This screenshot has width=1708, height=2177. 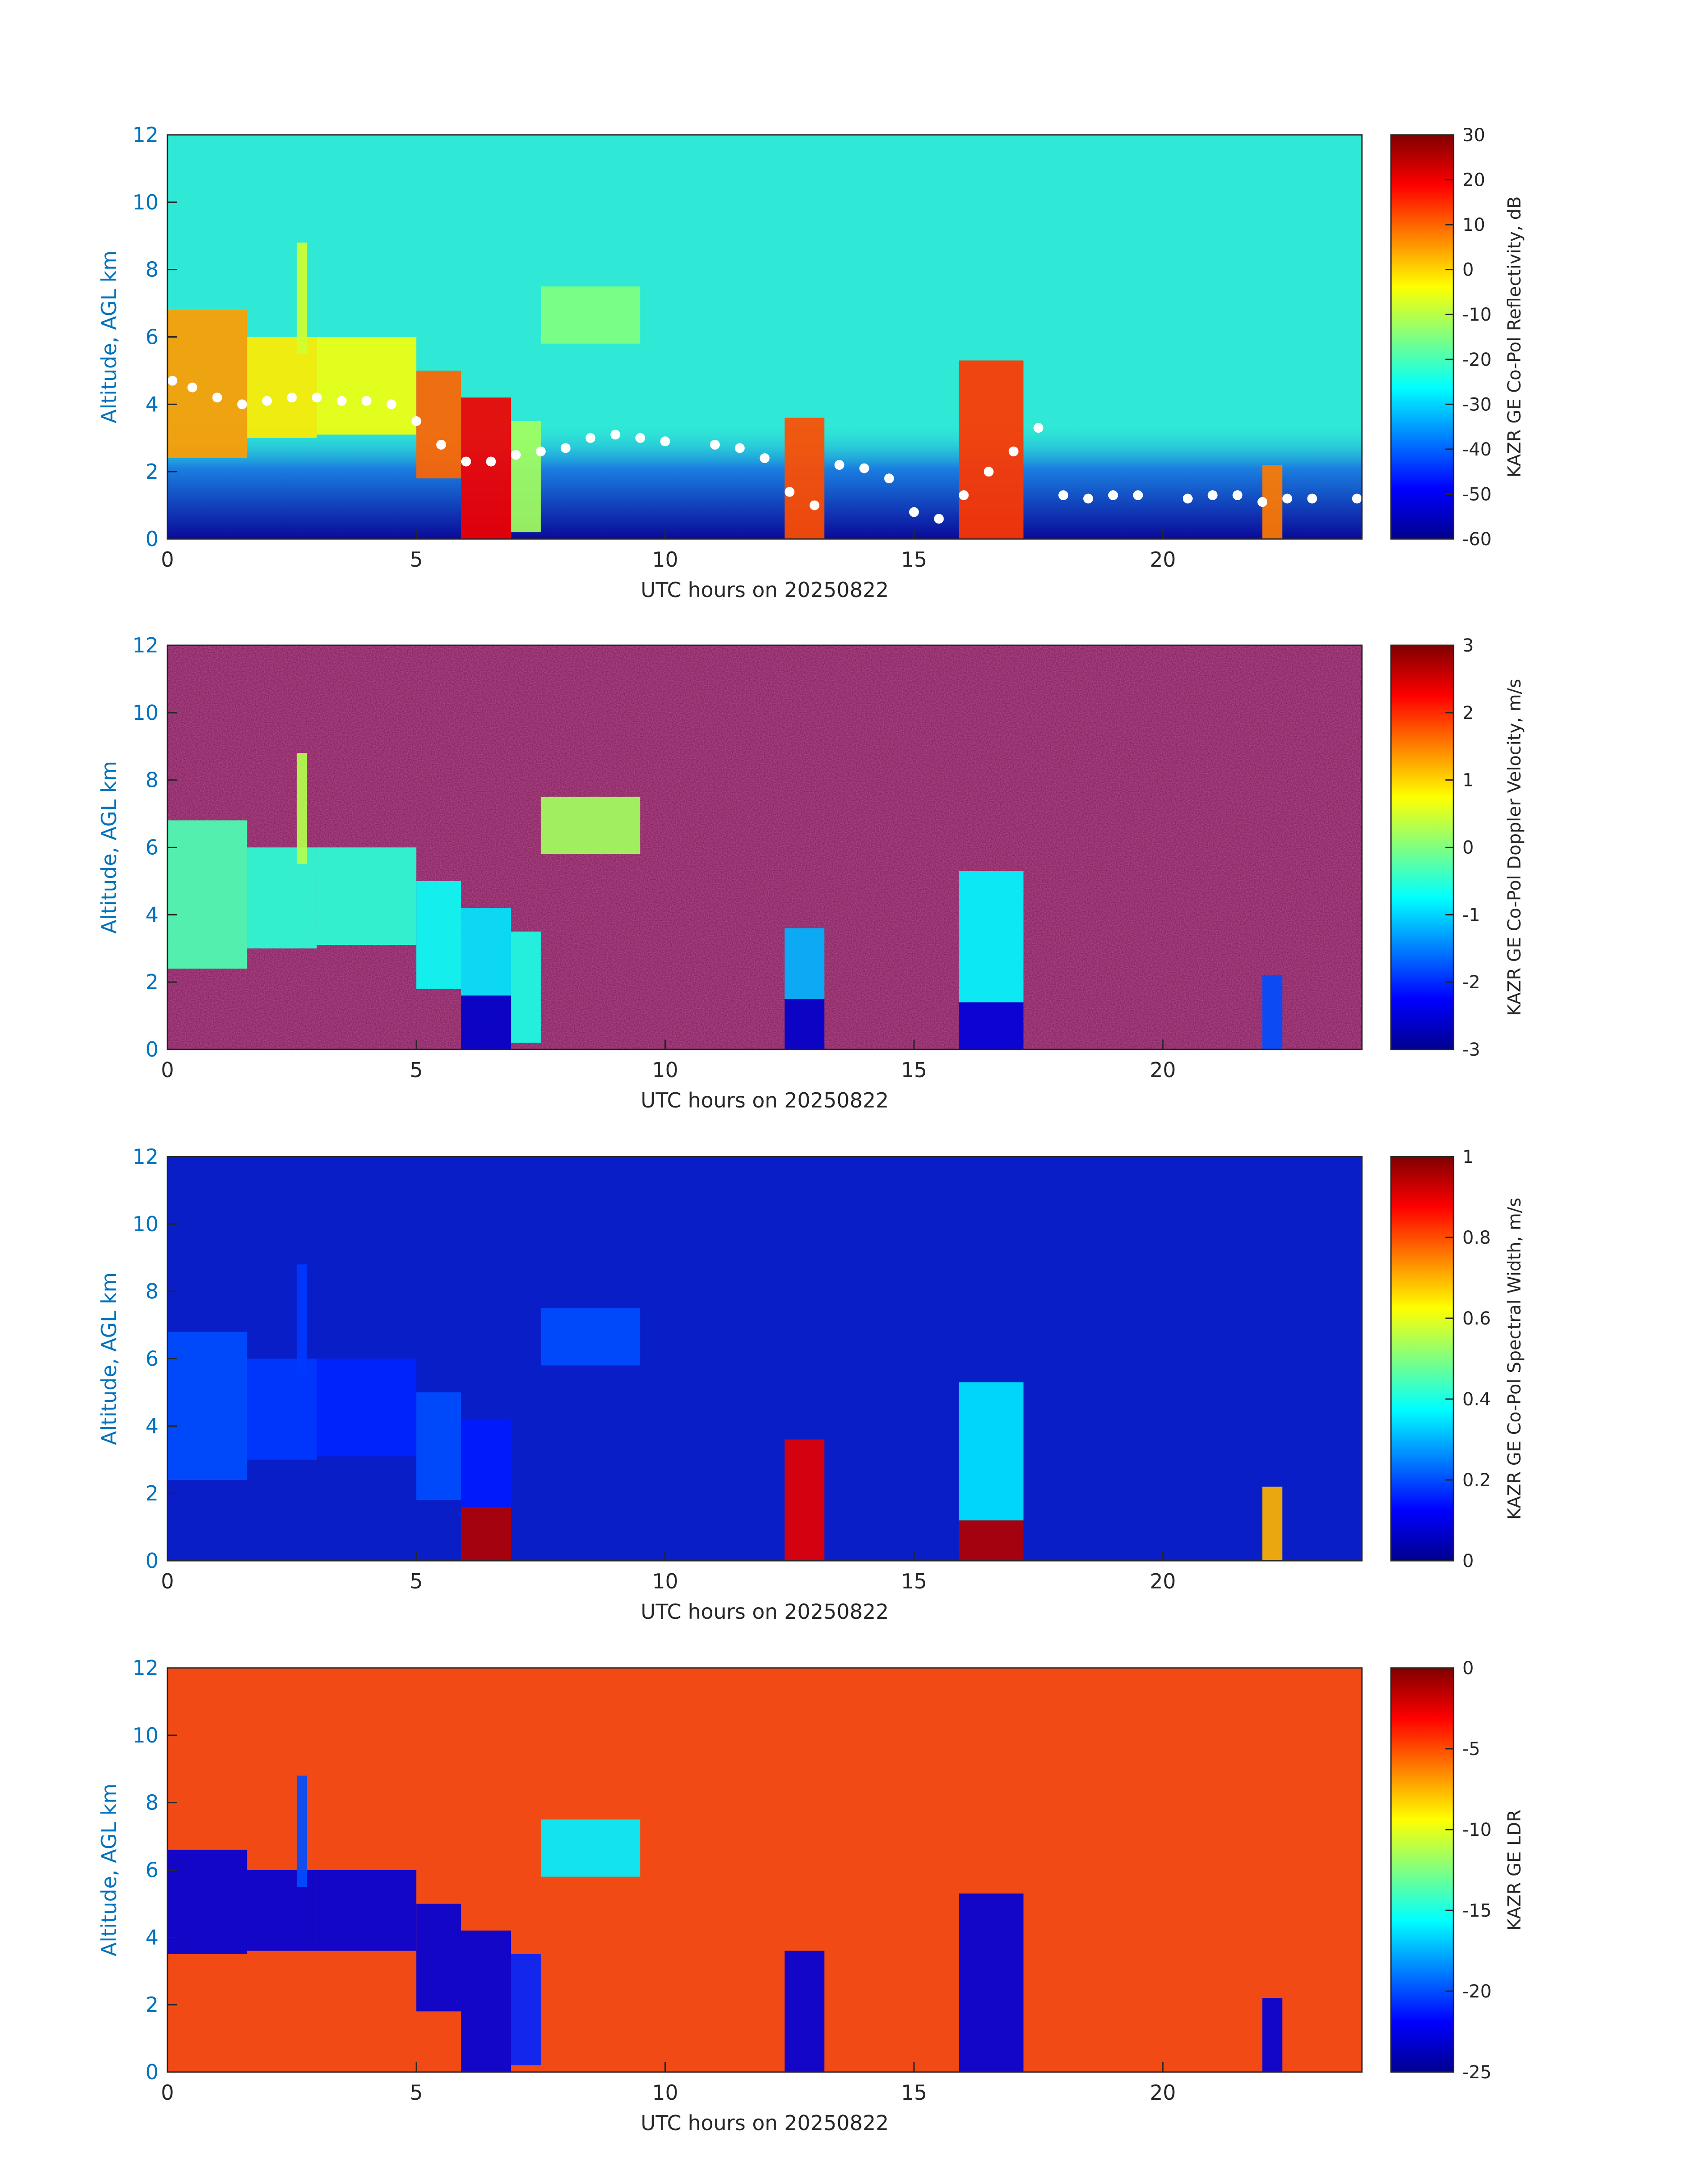 What do you see at coordinates (152, 539) in the screenshot?
I see `y-tick-label: 0` at bounding box center [152, 539].